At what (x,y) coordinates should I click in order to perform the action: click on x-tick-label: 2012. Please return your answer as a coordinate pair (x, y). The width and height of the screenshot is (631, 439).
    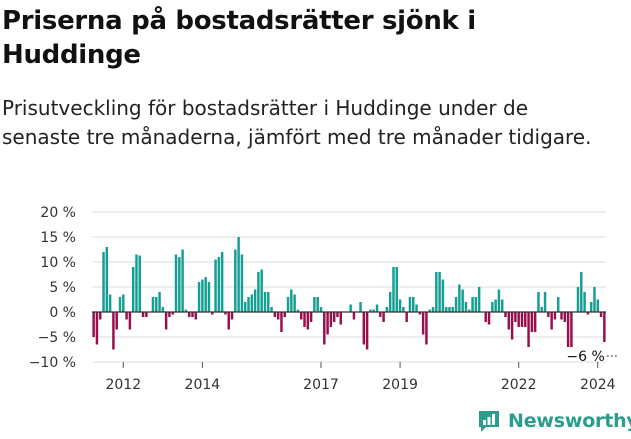
    Looking at the image, I should click on (123, 385).